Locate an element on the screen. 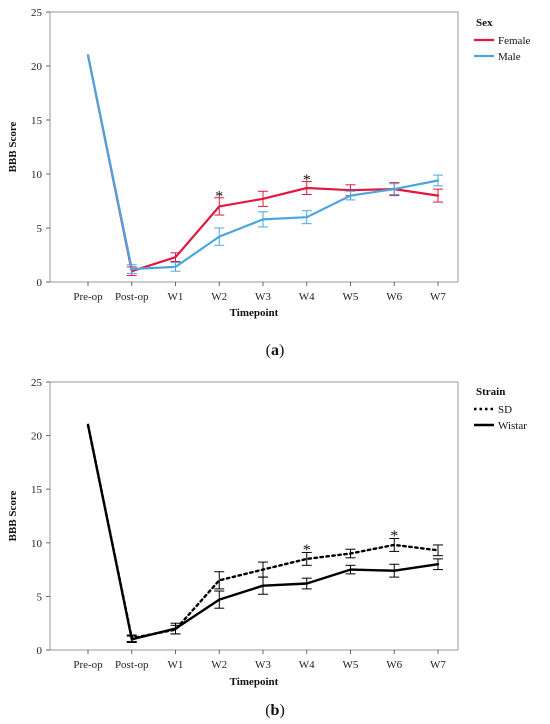 The image size is (550, 724). panel-label: (a) is located at coordinates (275, 350).